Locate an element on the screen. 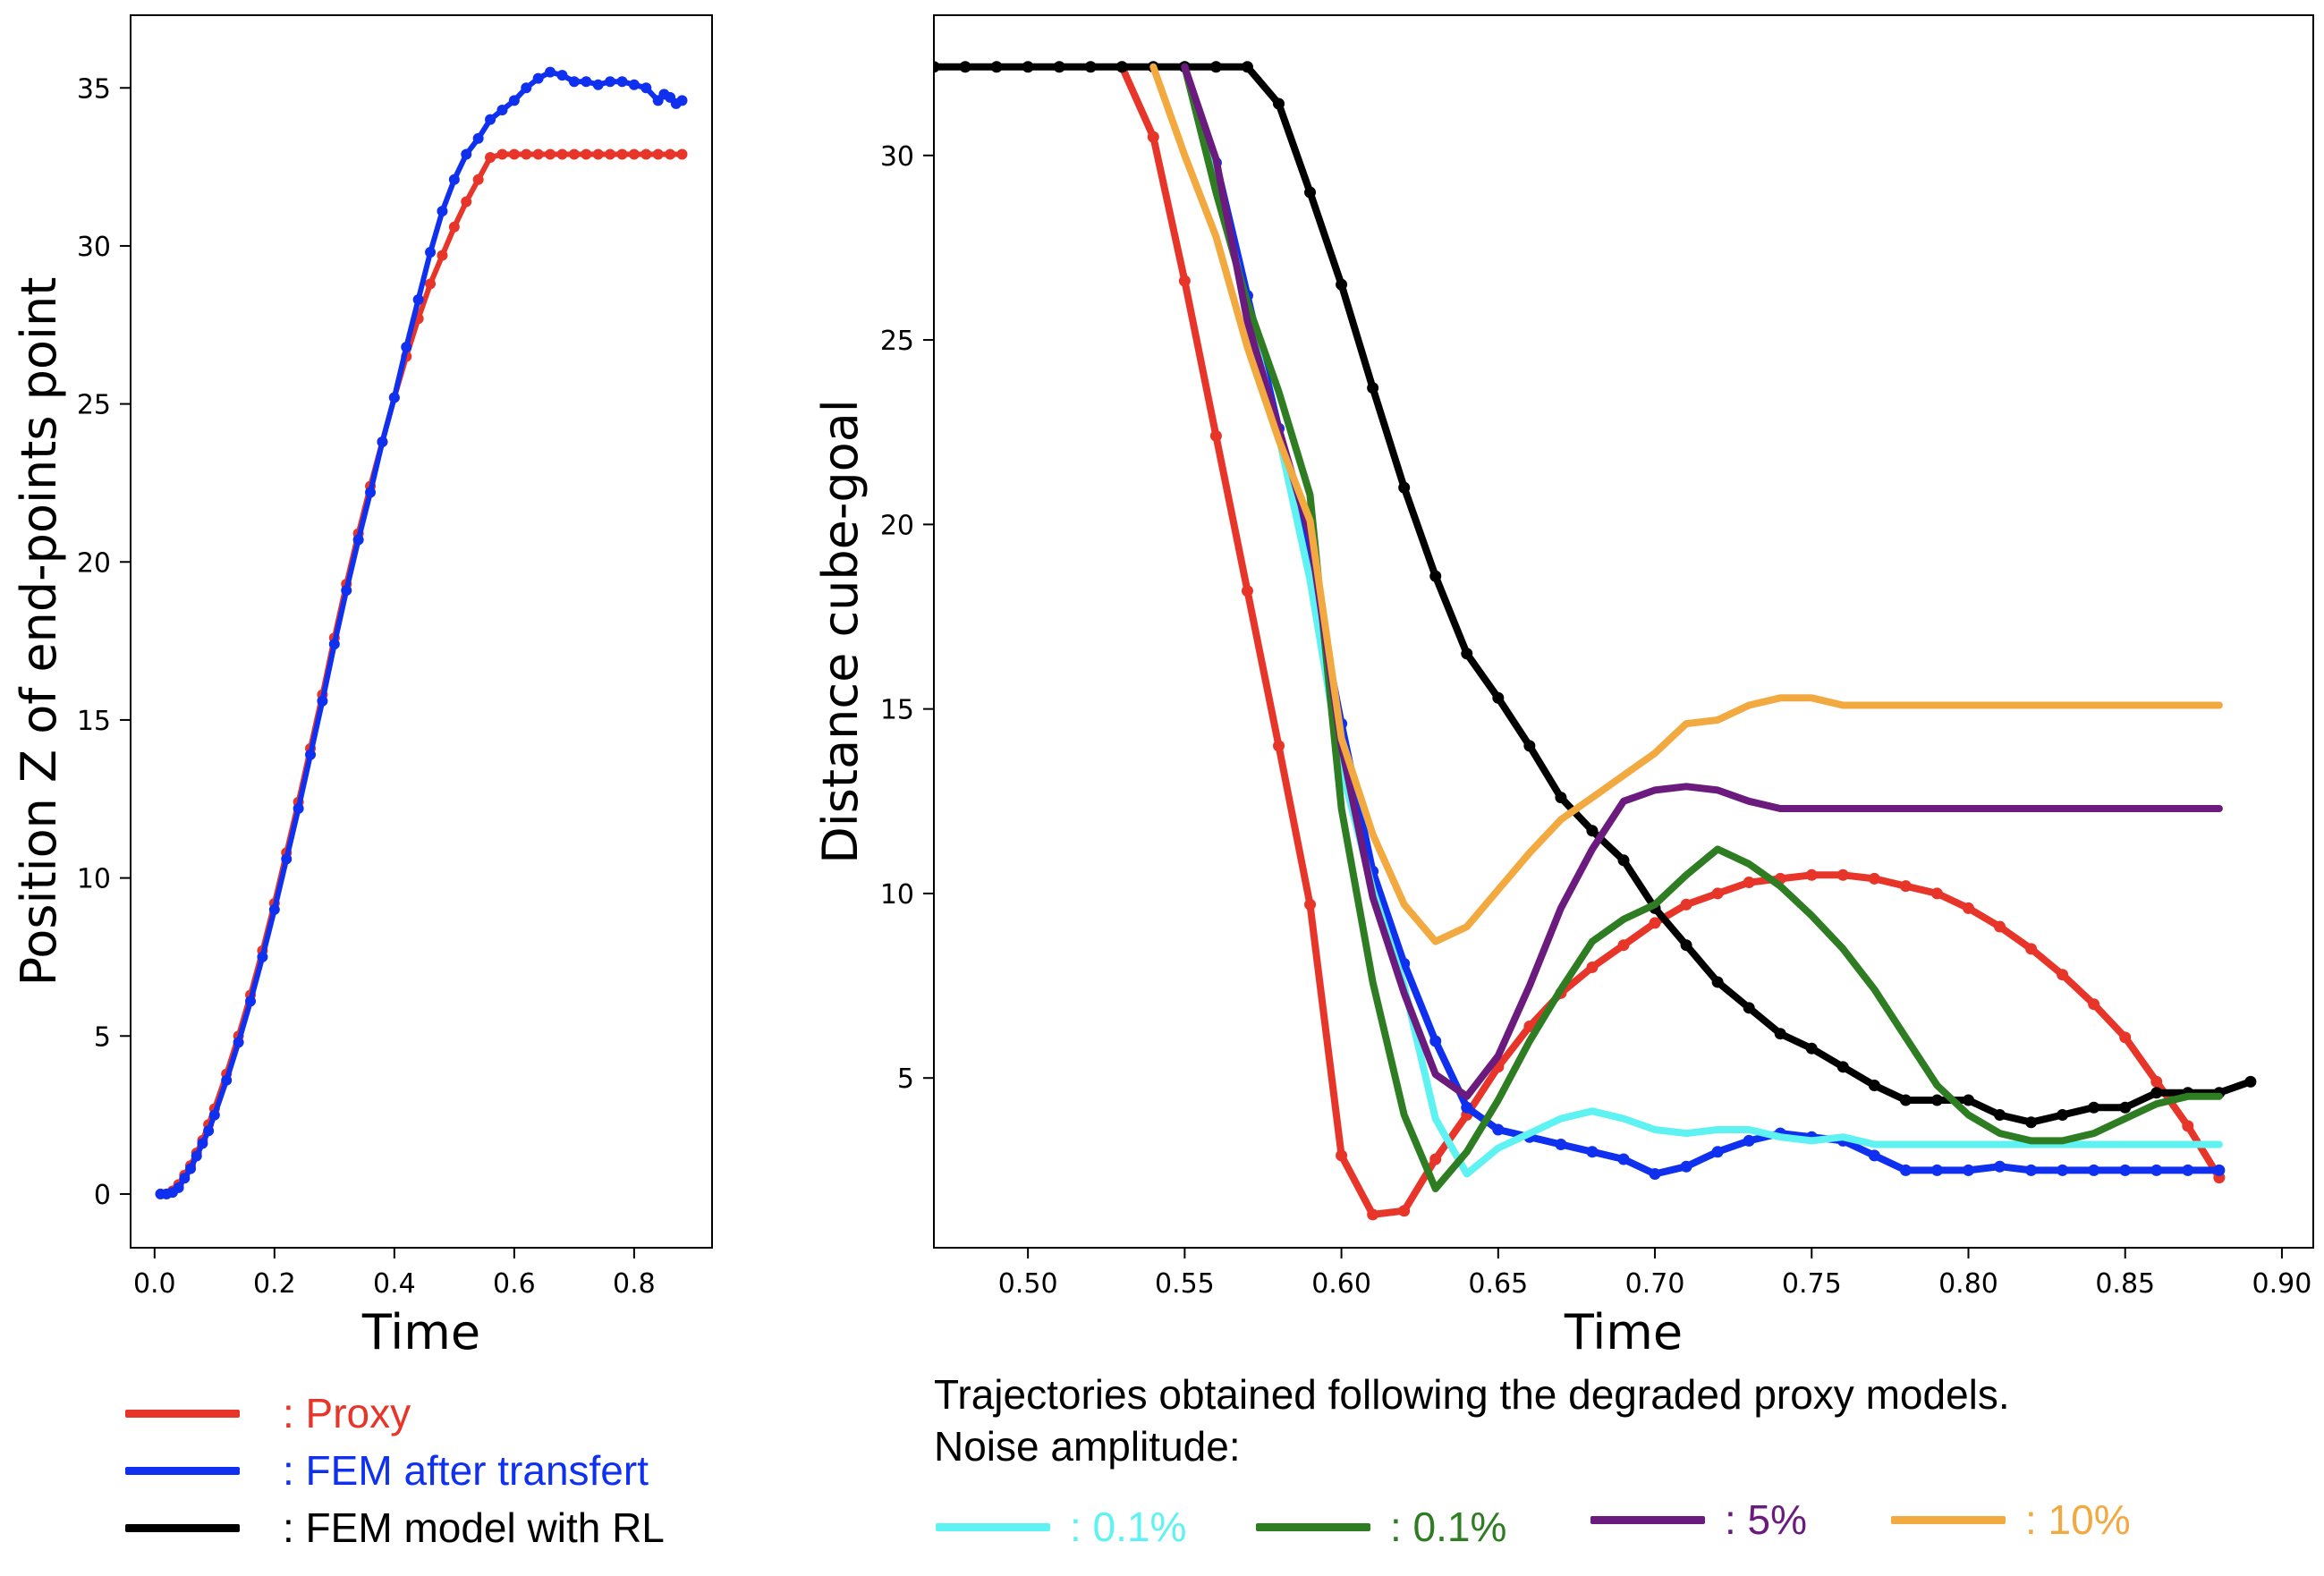  x-tick-label: 0.80 is located at coordinates (1968, 1284).